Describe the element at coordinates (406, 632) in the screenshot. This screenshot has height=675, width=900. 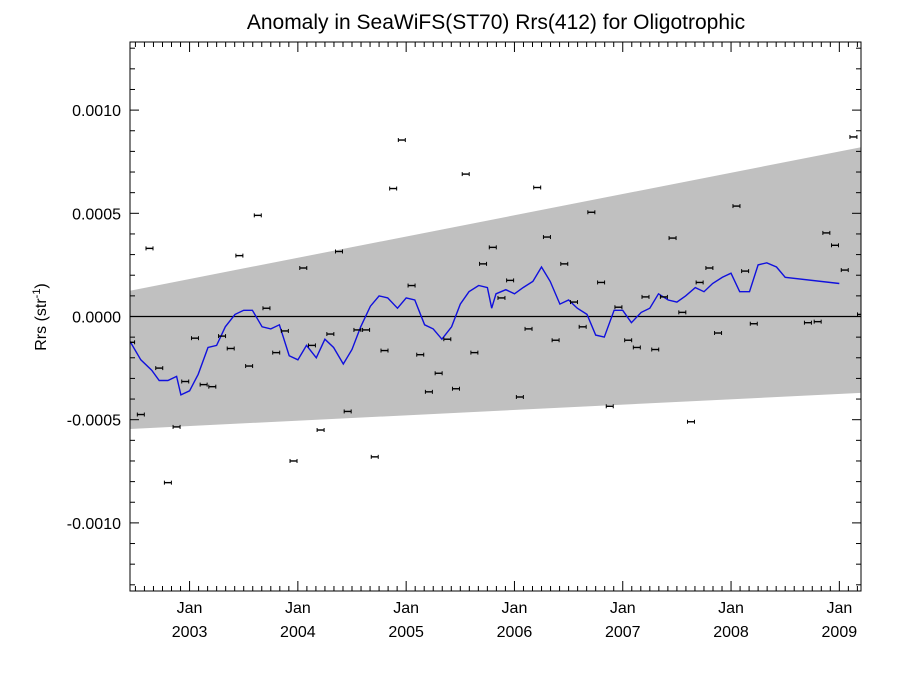
I see `x-tick-label-year: 2005` at that location.